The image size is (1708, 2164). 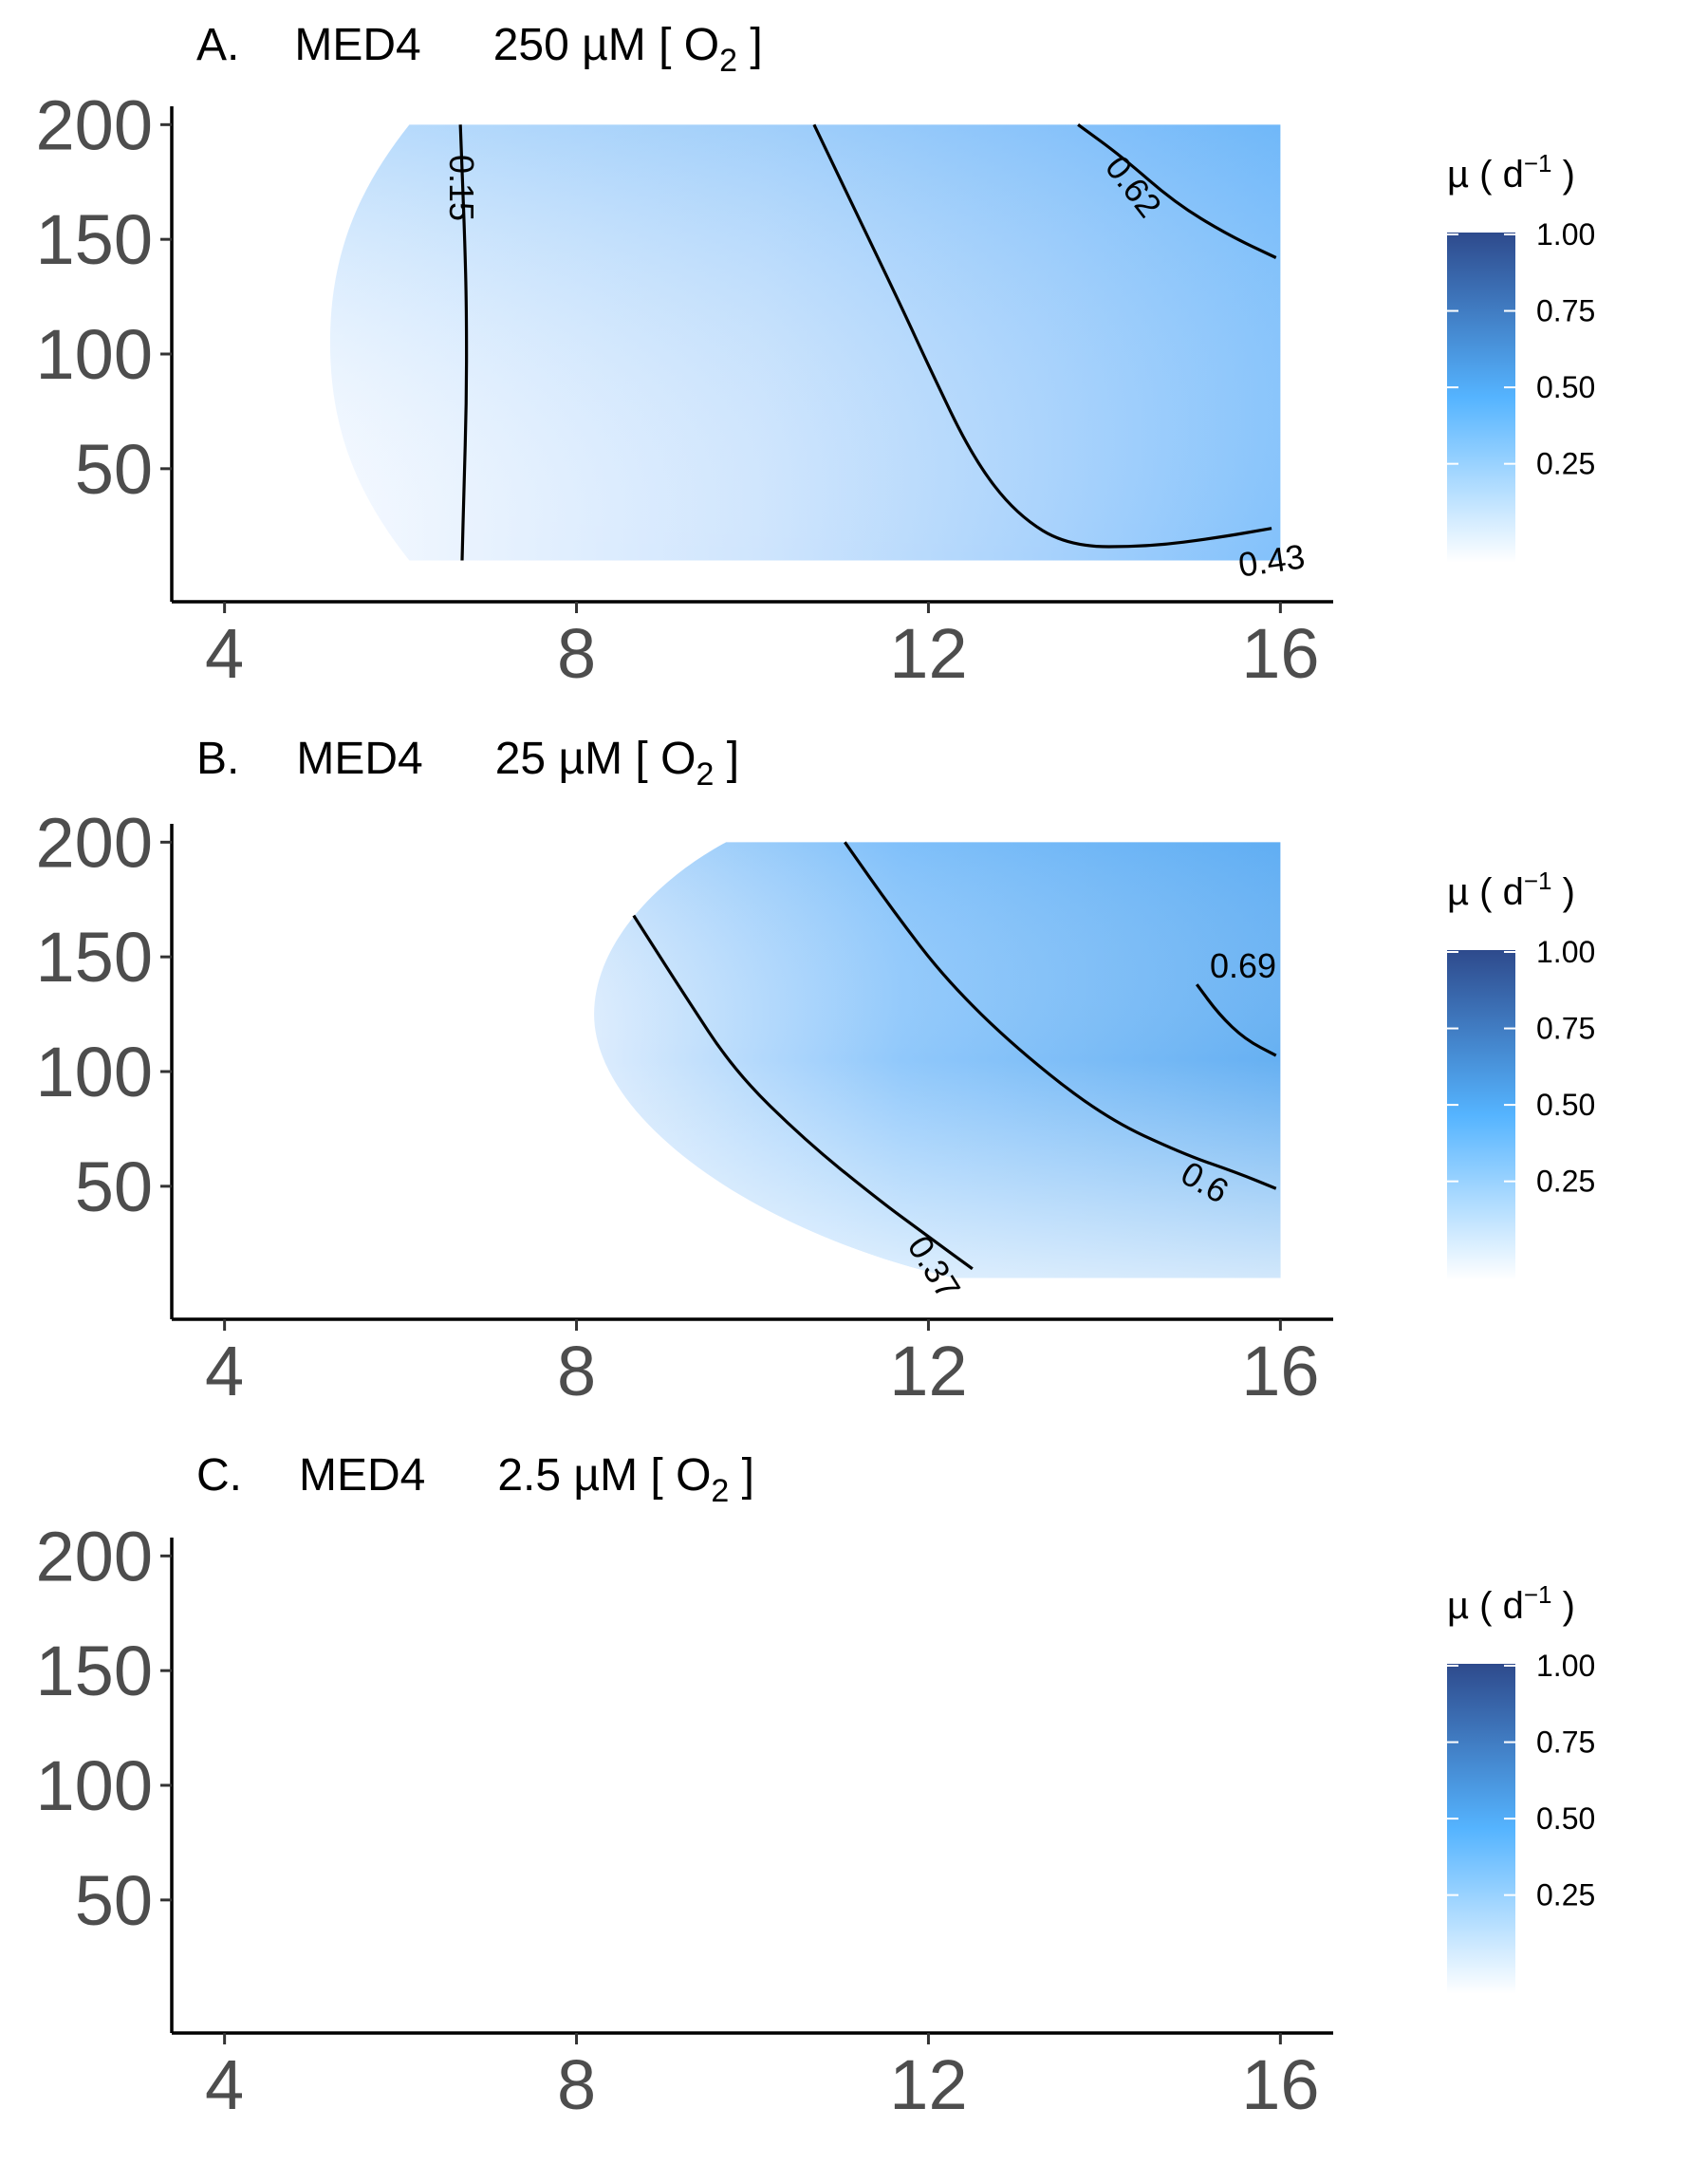 I want to click on contour-label-group: 0.15, so click(x=461, y=188).